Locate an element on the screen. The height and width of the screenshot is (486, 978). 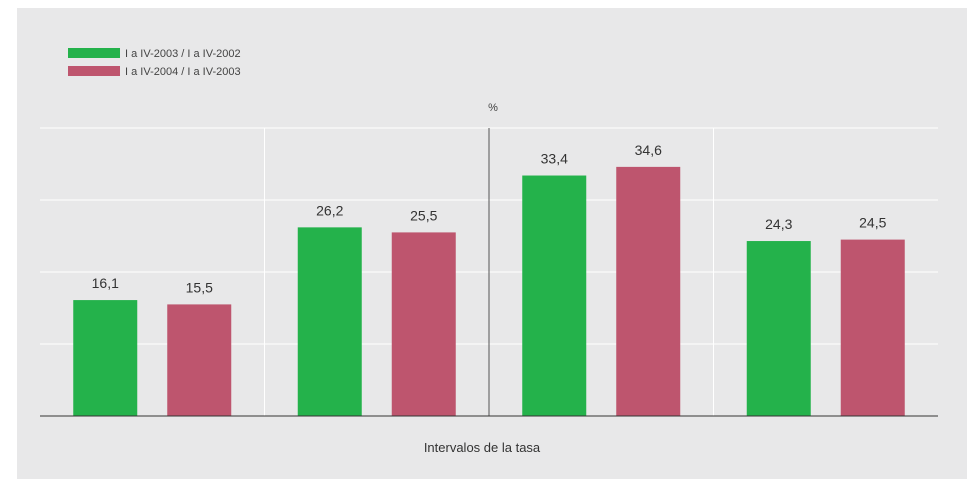
bar-series2-cat4 is located at coordinates (872, 327).